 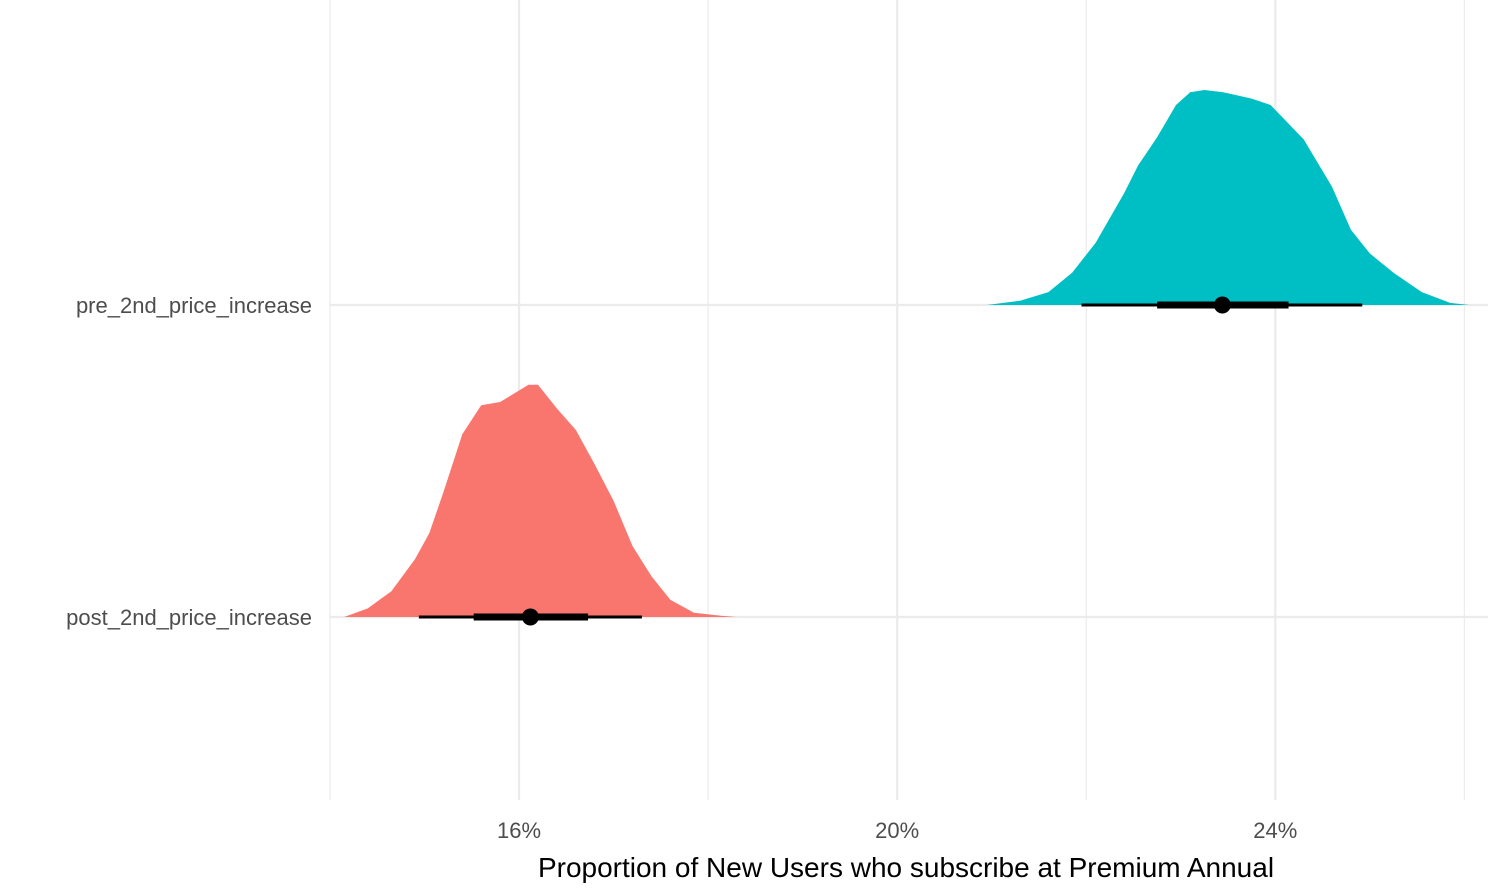 I want to click on x-axis-labels: 16% 20% 24%, so click(x=897, y=830).